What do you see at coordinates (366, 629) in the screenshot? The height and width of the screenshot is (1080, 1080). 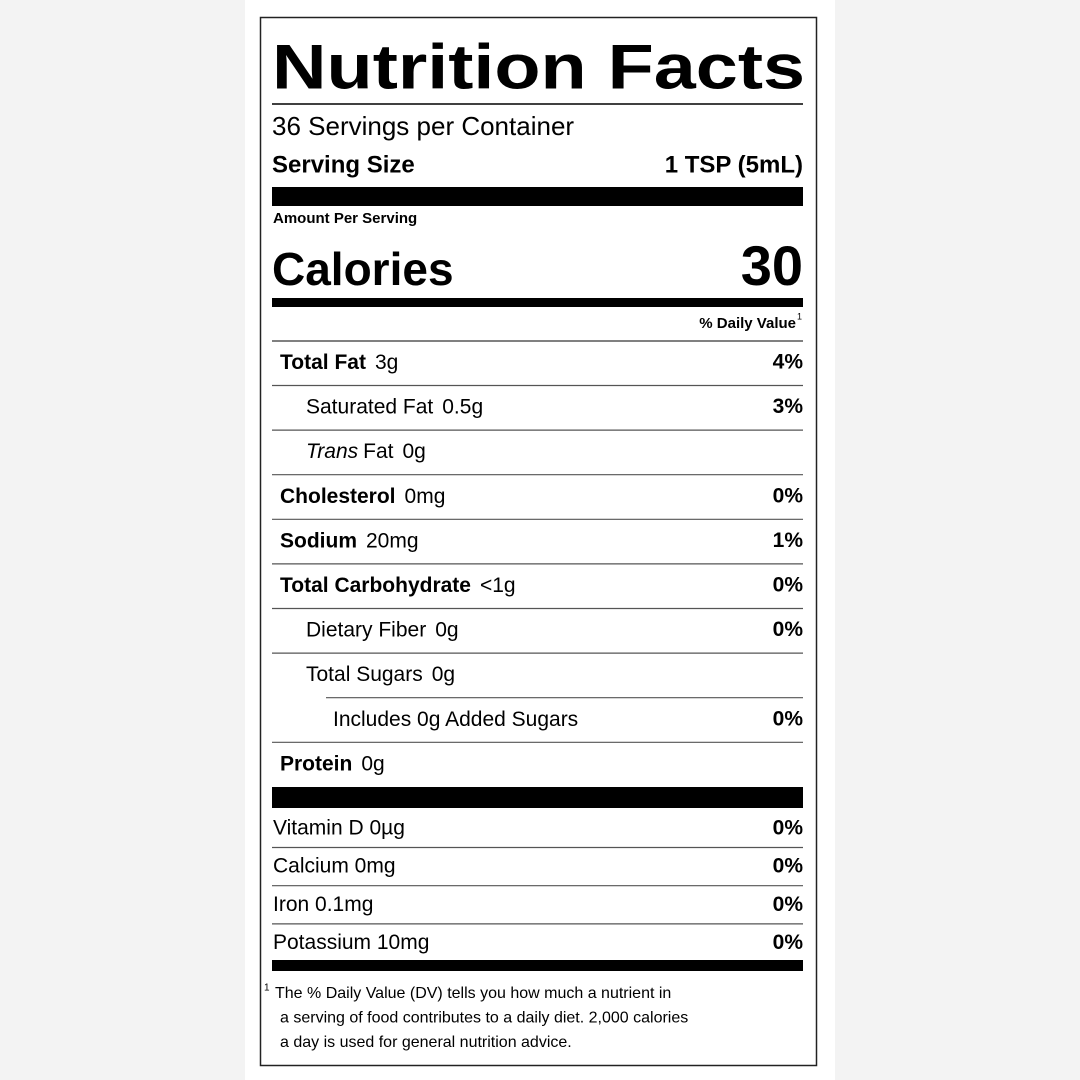 I see `nutrient-name: Dietary Fiber` at bounding box center [366, 629].